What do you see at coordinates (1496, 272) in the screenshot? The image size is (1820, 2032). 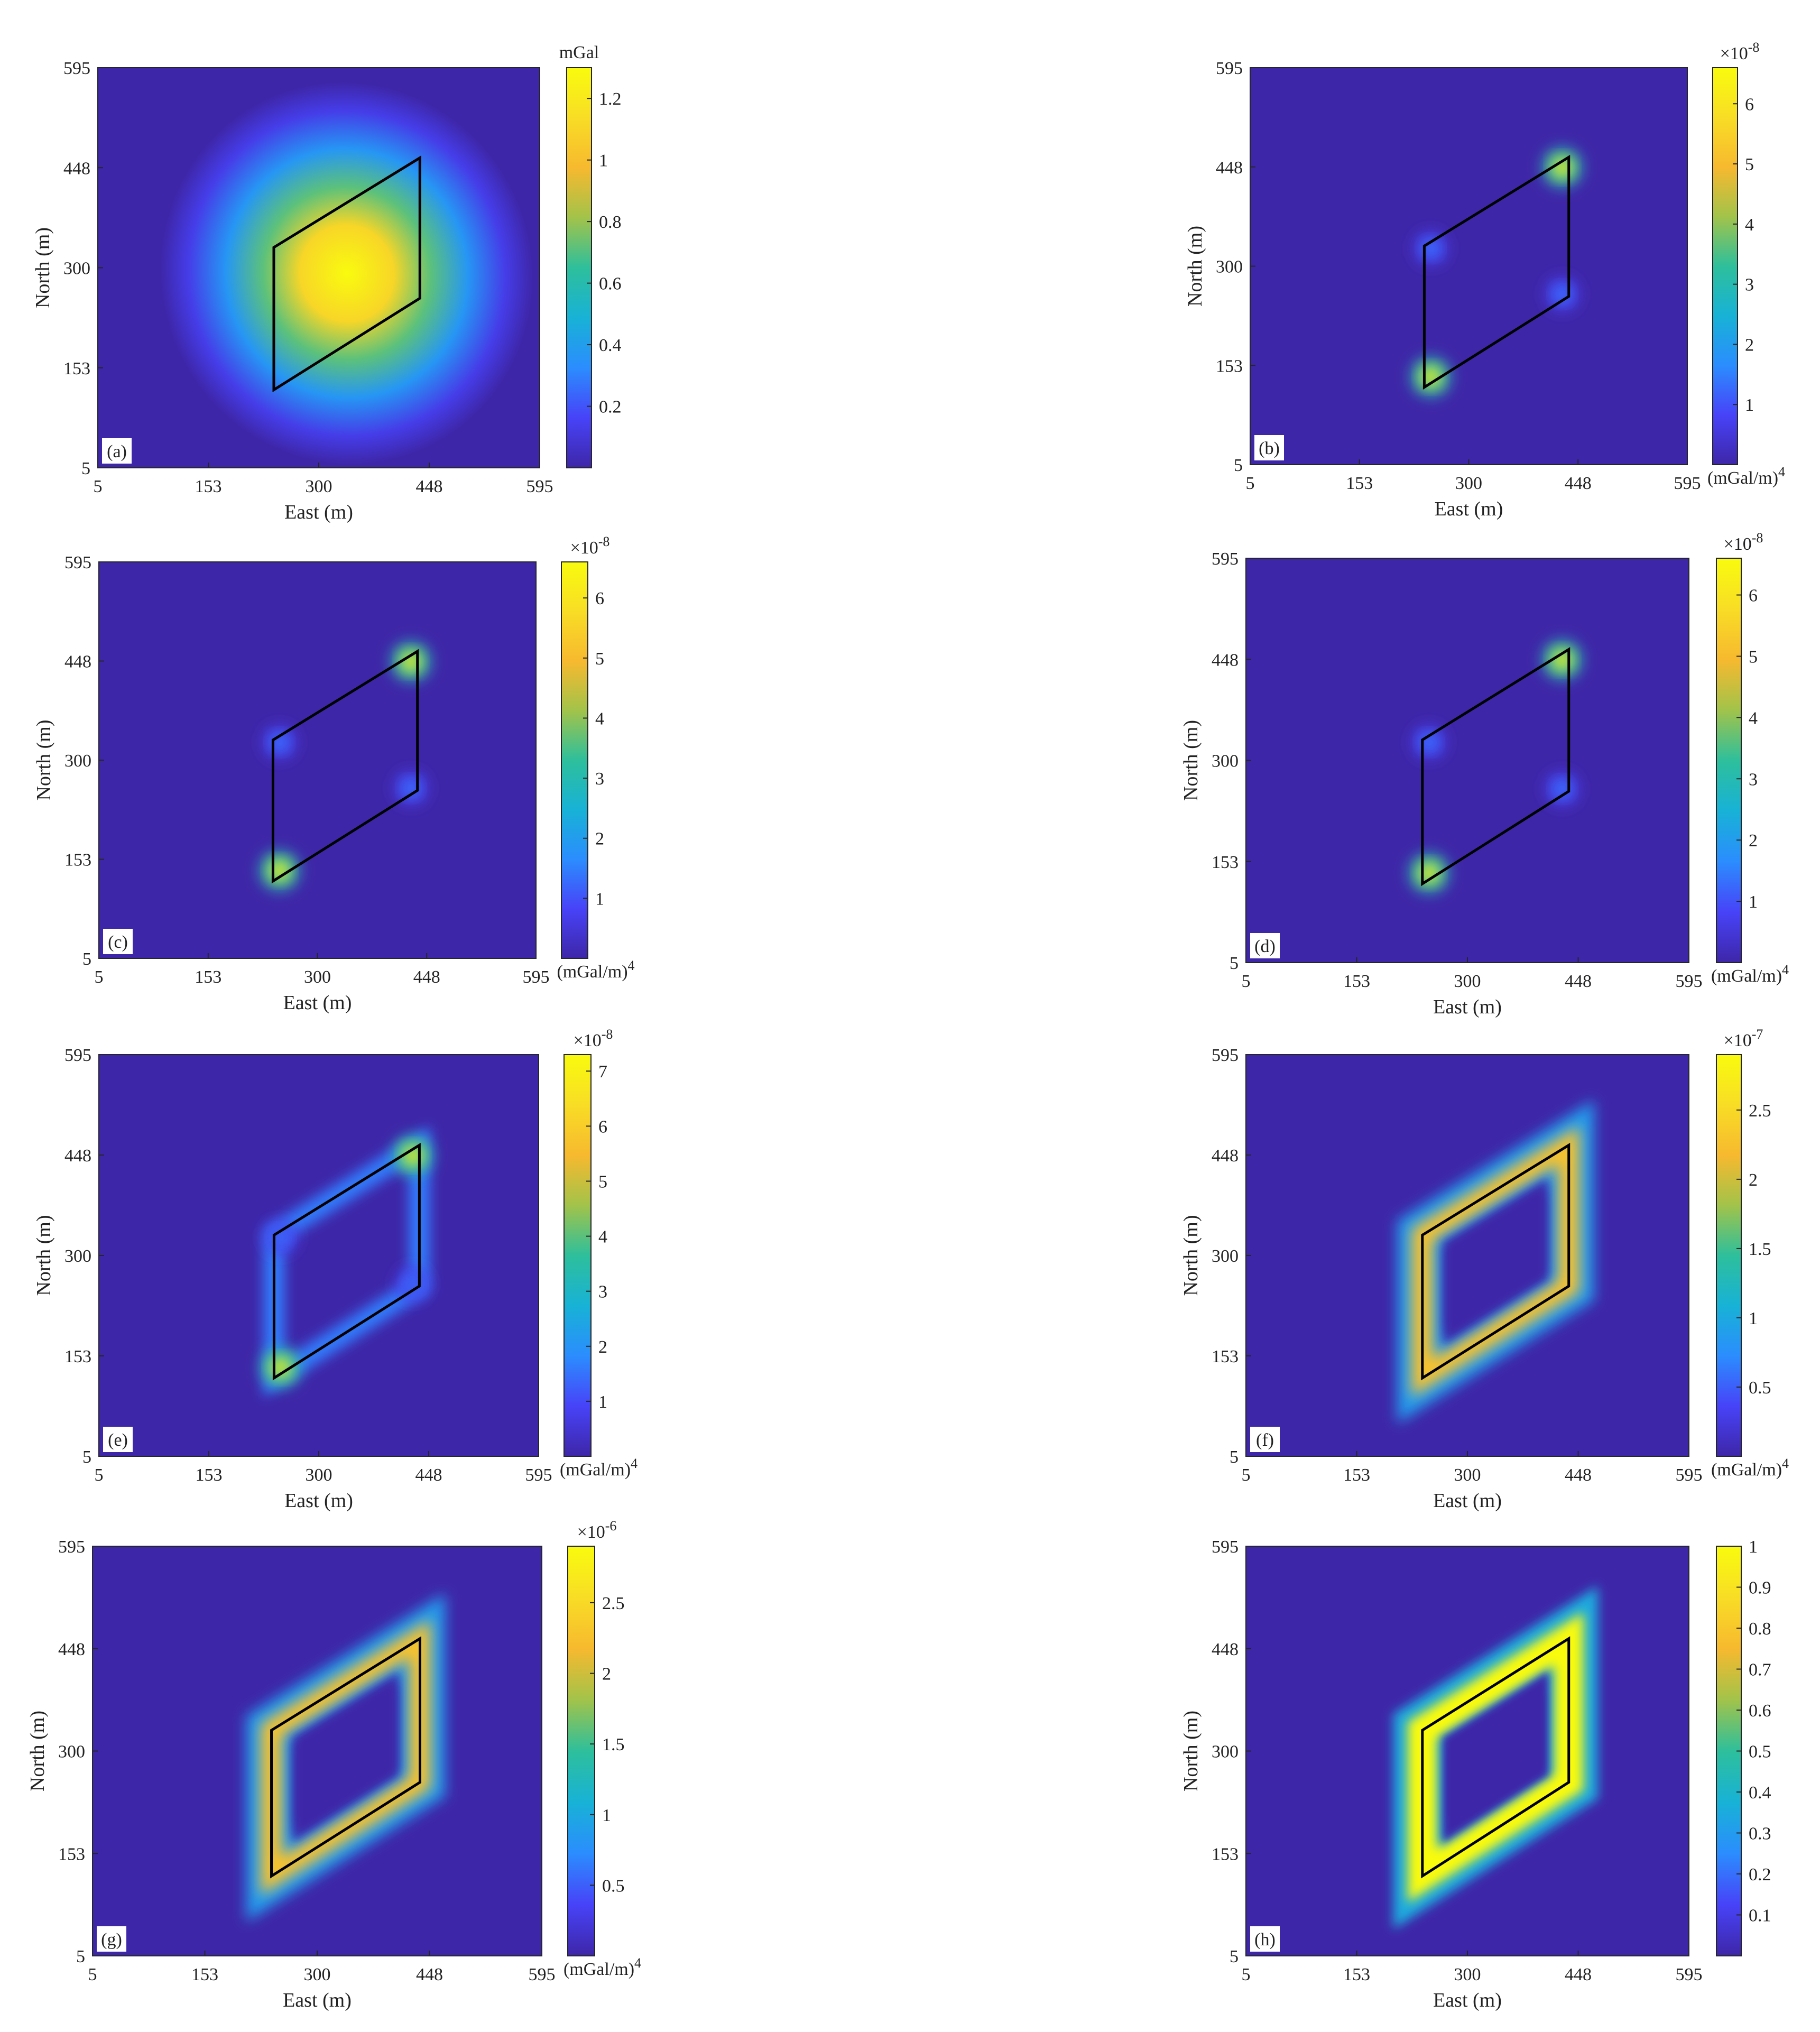 I see `heatmap-field` at bounding box center [1496, 272].